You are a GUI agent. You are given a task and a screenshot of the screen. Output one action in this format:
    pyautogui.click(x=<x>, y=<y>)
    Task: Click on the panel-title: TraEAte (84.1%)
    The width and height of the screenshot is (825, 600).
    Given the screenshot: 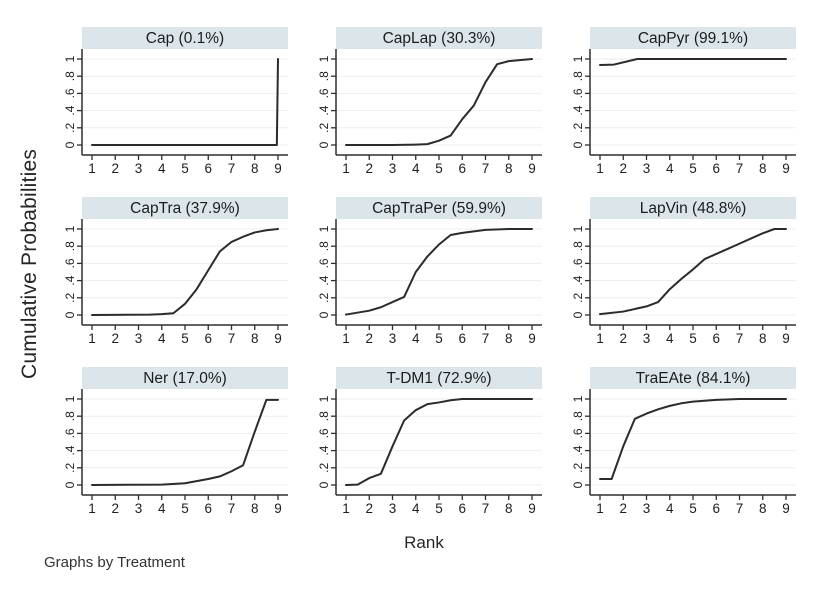 What is the action you would take?
    pyautogui.click(x=693, y=378)
    